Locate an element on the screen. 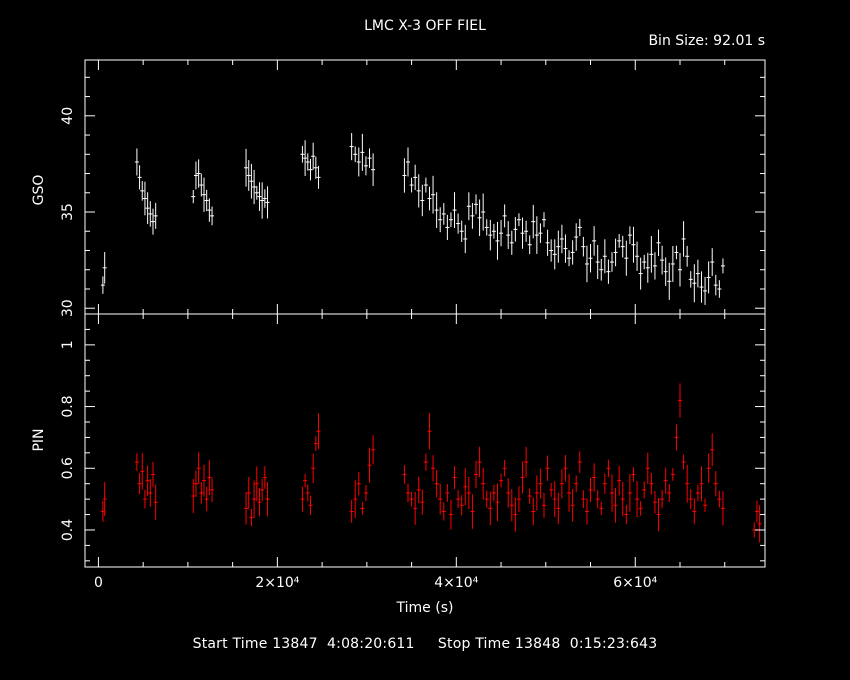 The image size is (850, 680). gso-axis-label: GSO is located at coordinates (39, 190).